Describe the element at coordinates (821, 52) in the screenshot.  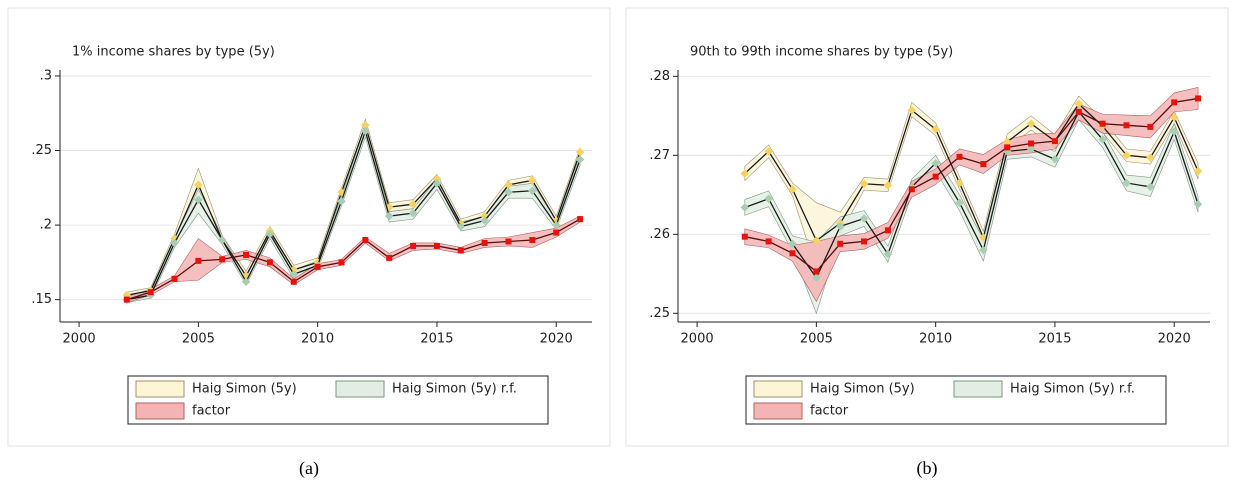
I see `chart-title: 90th to 99th income shares by type (5y)` at that location.